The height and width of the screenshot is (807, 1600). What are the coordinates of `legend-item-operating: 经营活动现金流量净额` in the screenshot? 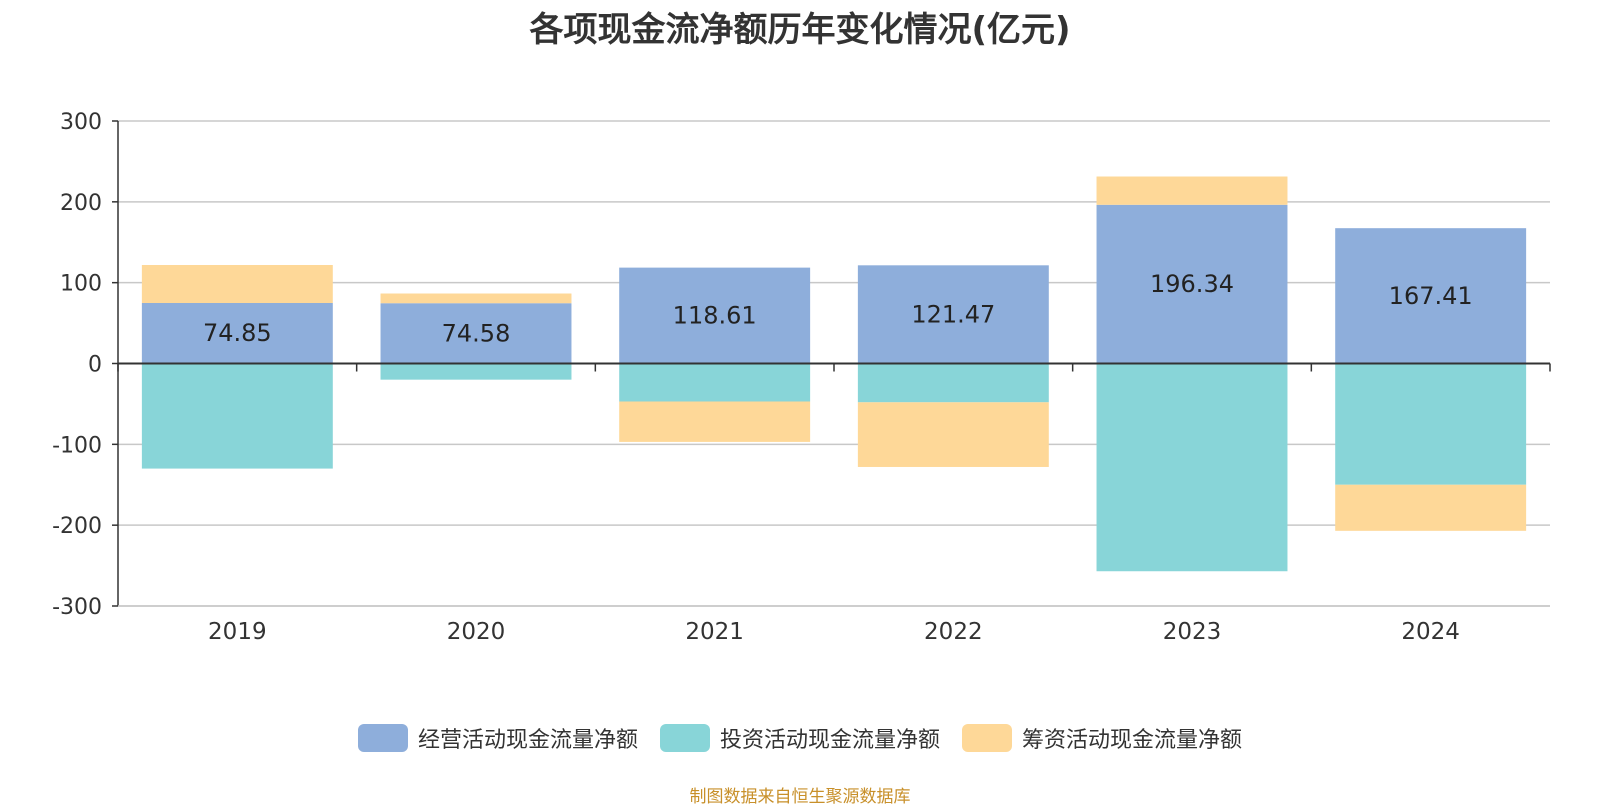 It's located at (497, 738).